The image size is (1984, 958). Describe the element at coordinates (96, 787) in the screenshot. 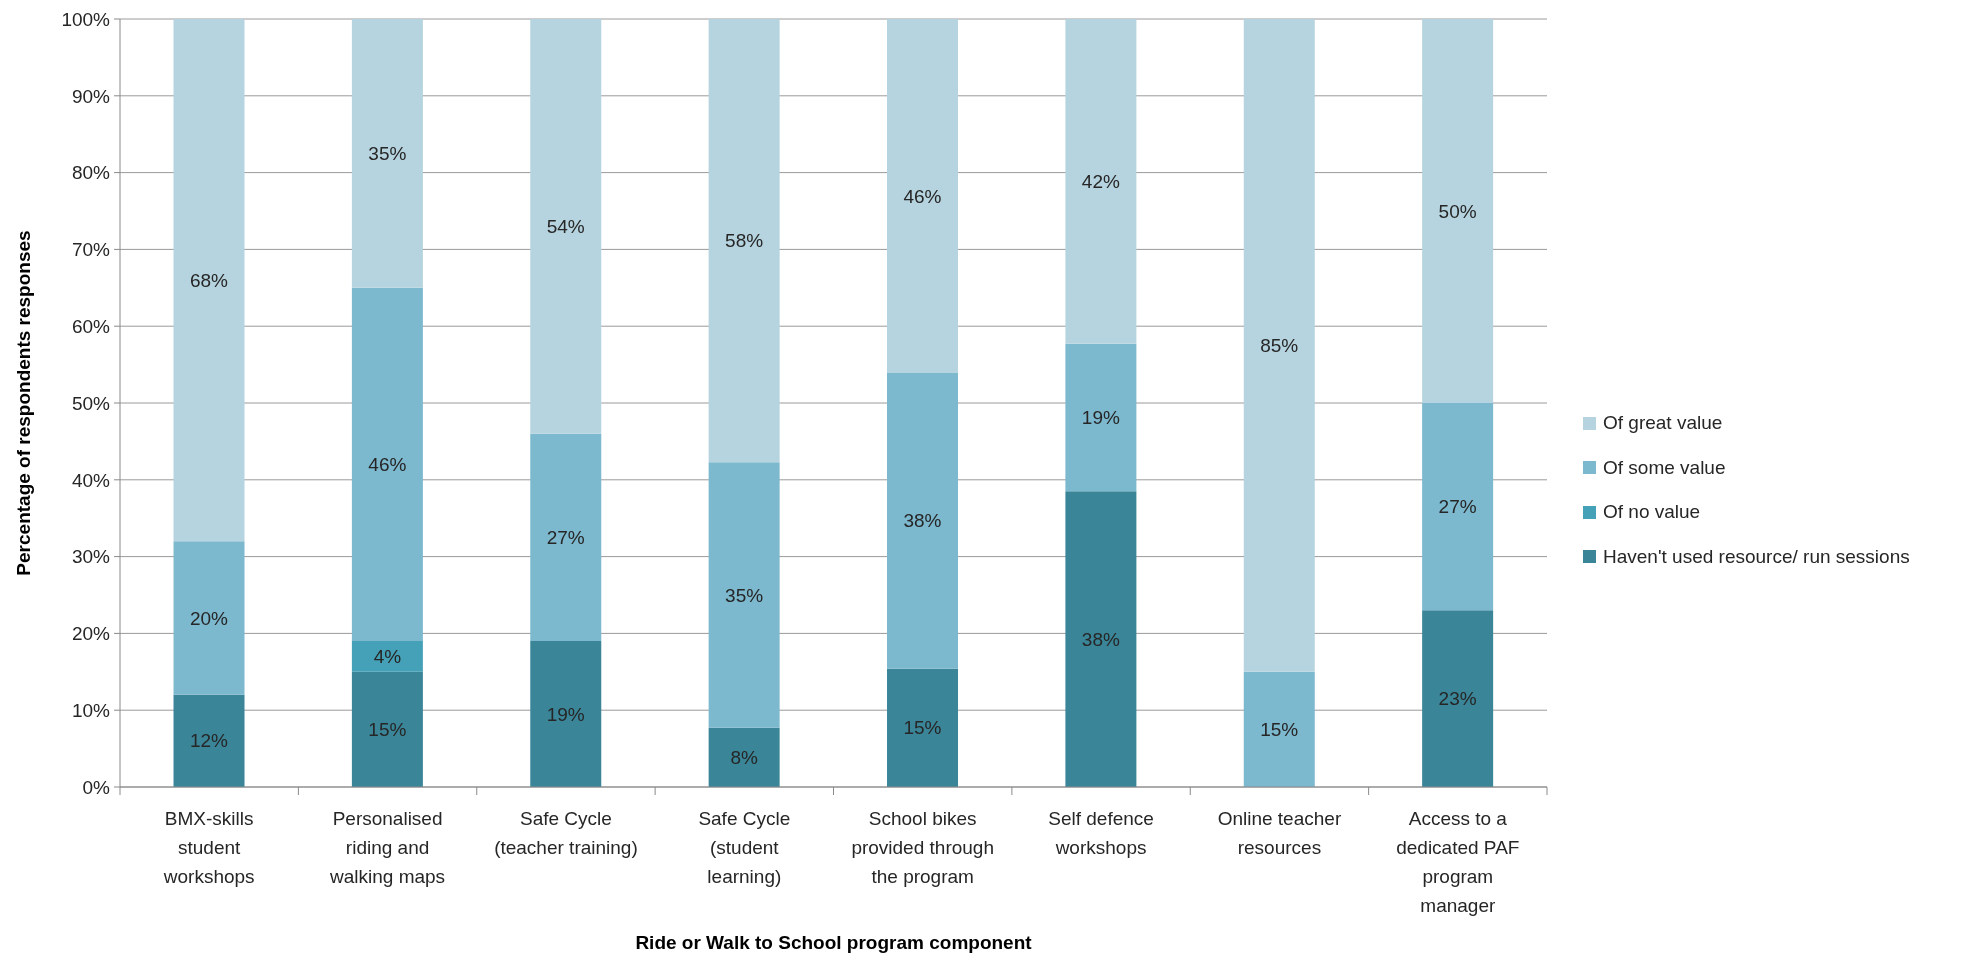

I see `y-tick-label: 0%` at that location.